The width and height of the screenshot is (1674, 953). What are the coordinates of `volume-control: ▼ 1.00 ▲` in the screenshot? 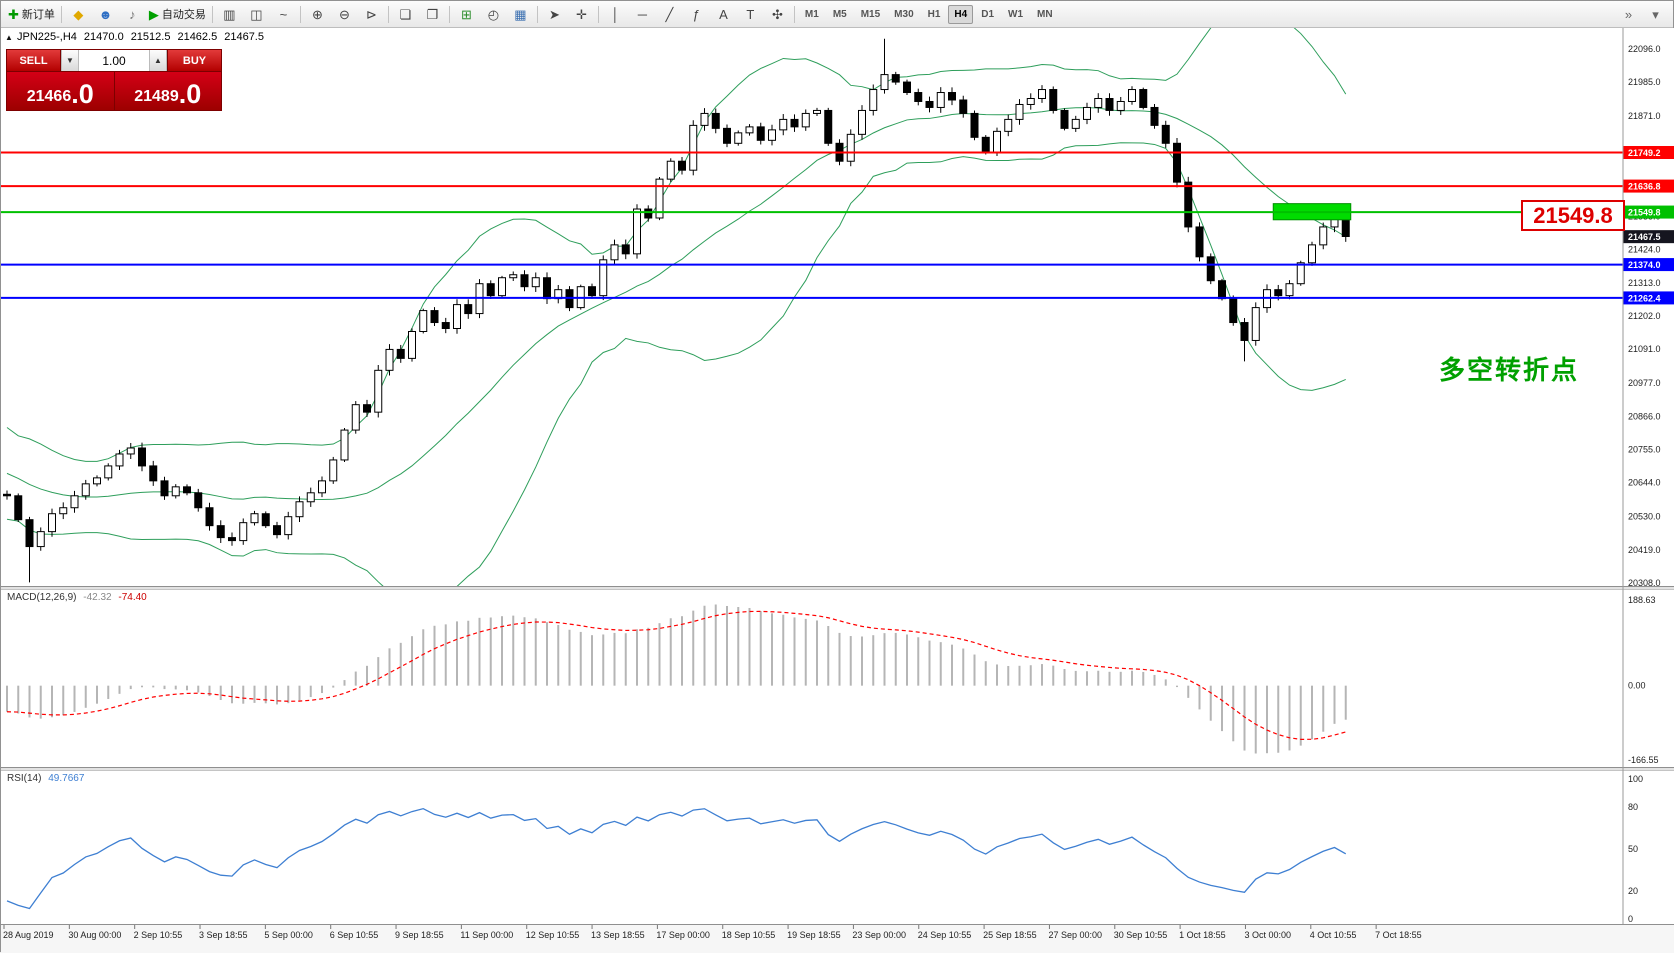 It's located at (114, 60).